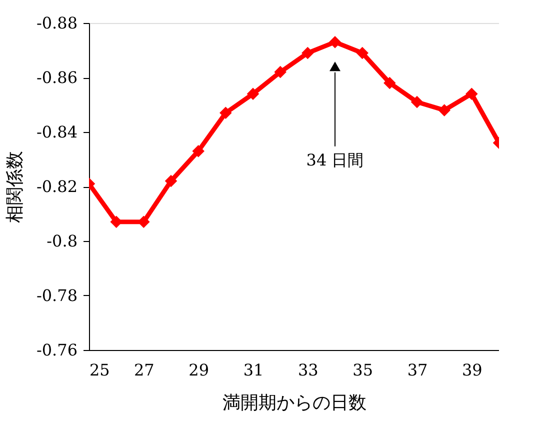 The height and width of the screenshot is (428, 534). Describe the element at coordinates (417, 370) in the screenshot. I see `x-tick-label: 37` at that location.